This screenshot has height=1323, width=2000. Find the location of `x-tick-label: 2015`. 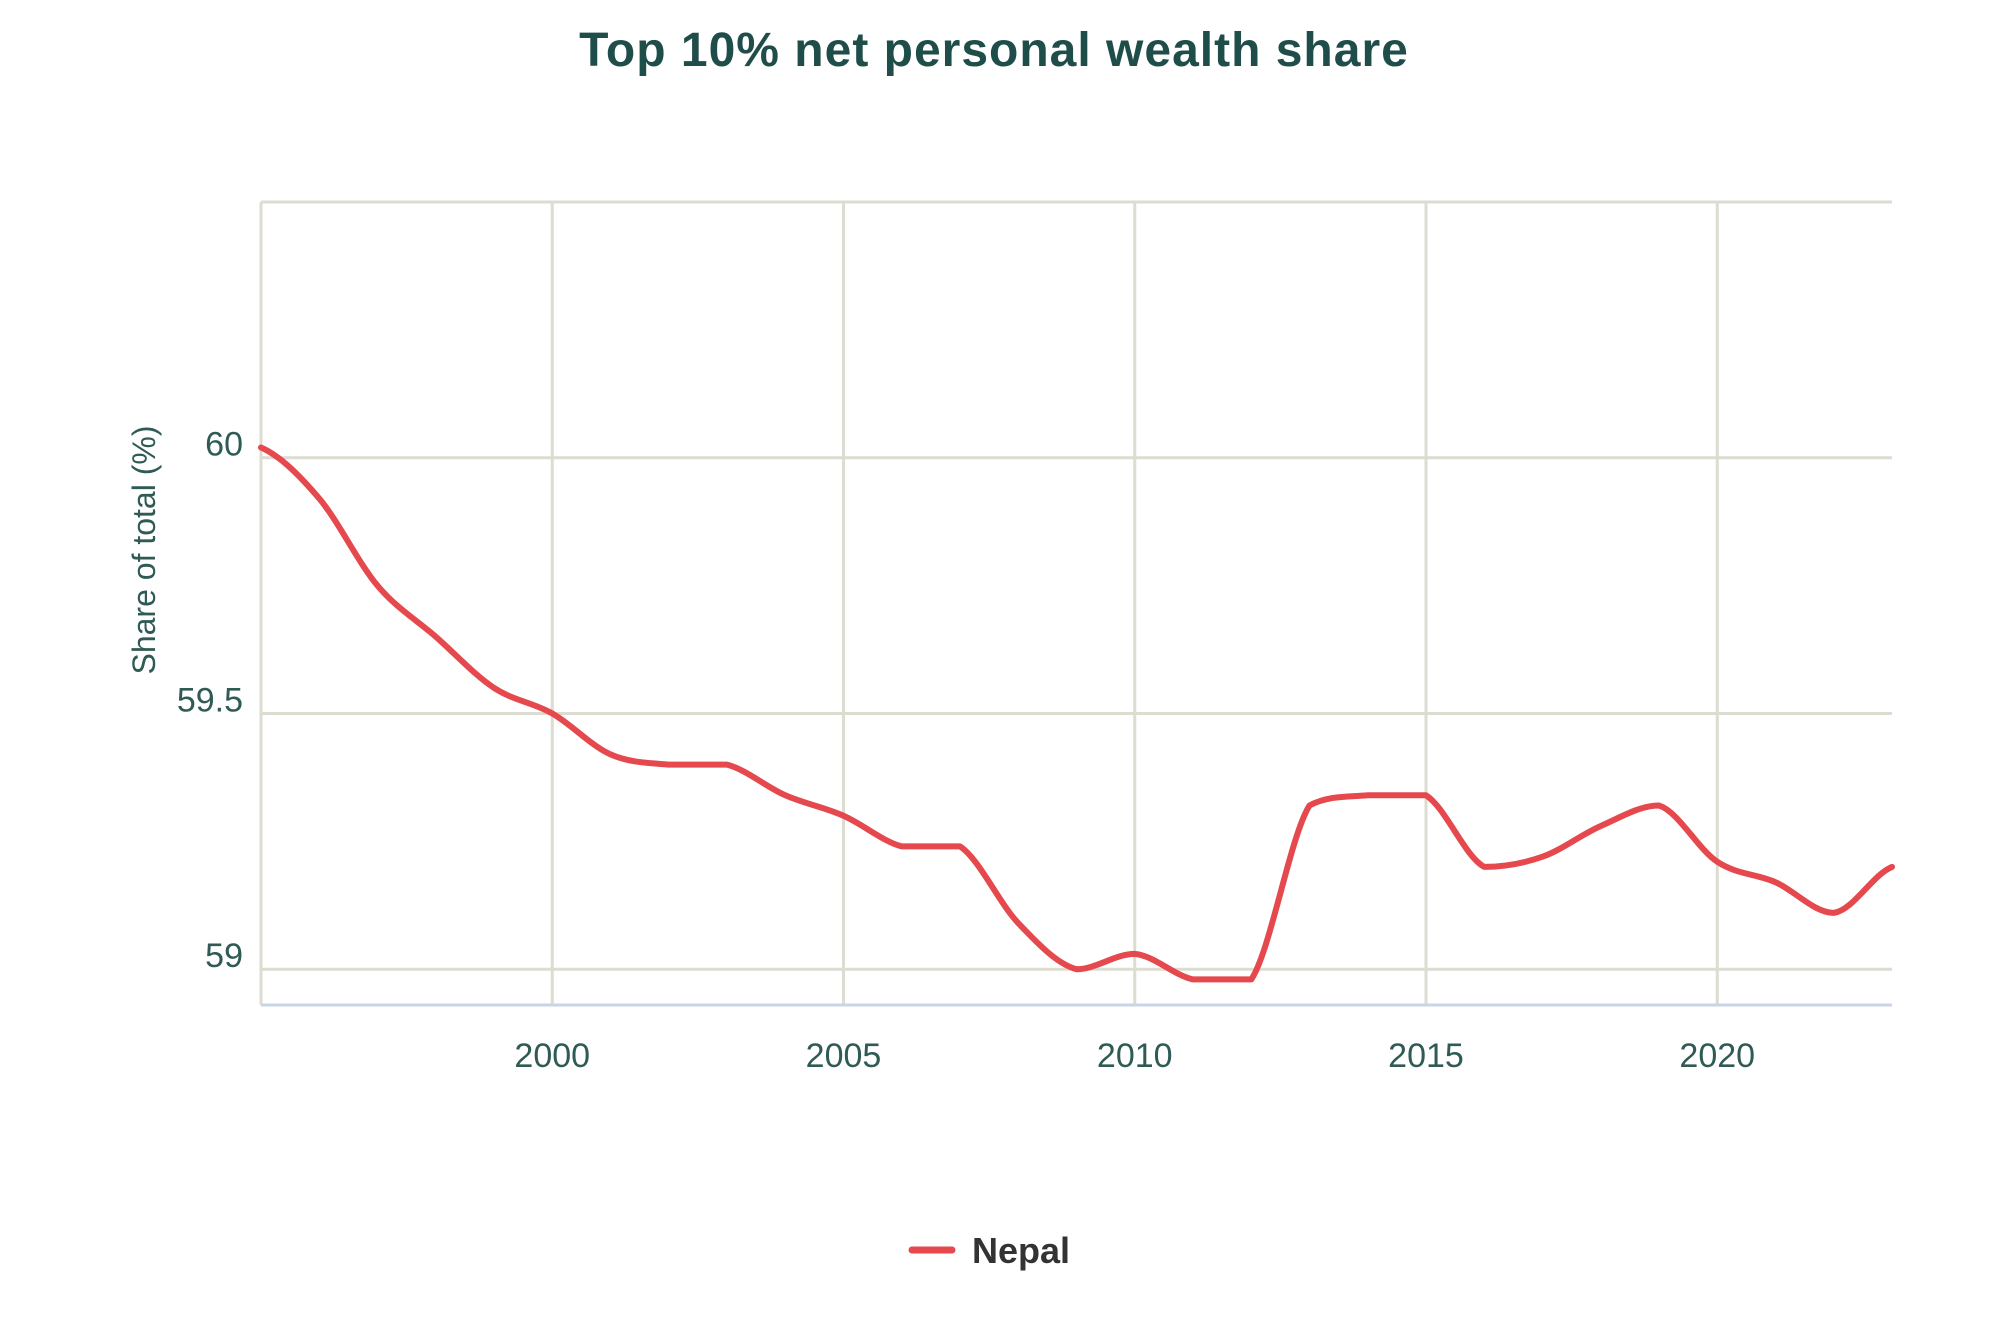

x-tick-label: 2015 is located at coordinates (1426, 1056).